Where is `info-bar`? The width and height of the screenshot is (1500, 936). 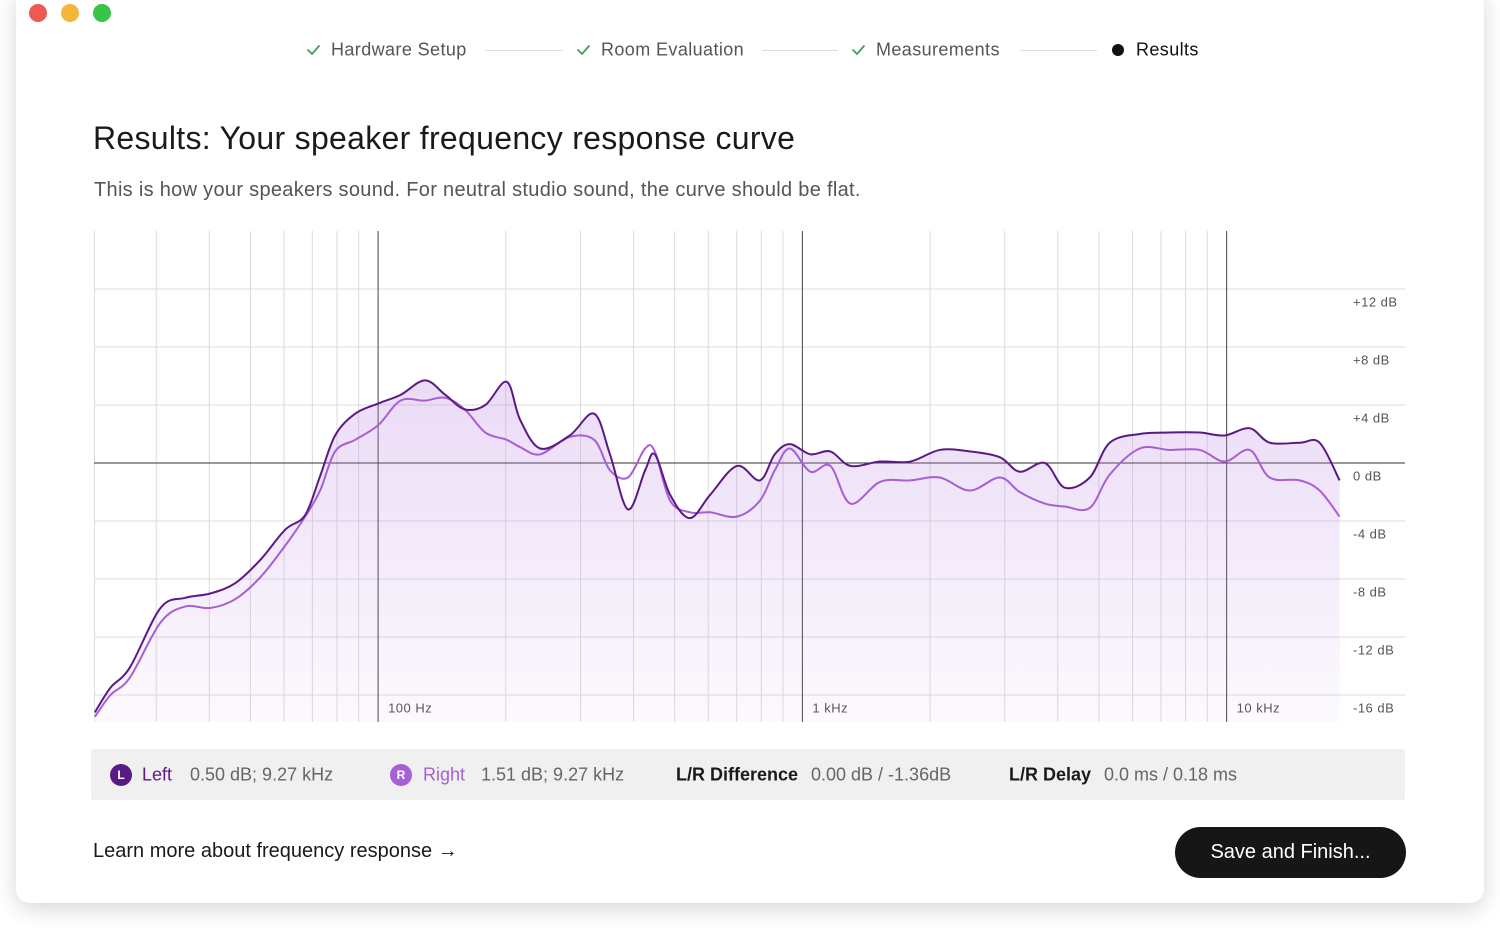
info-bar is located at coordinates (748, 774).